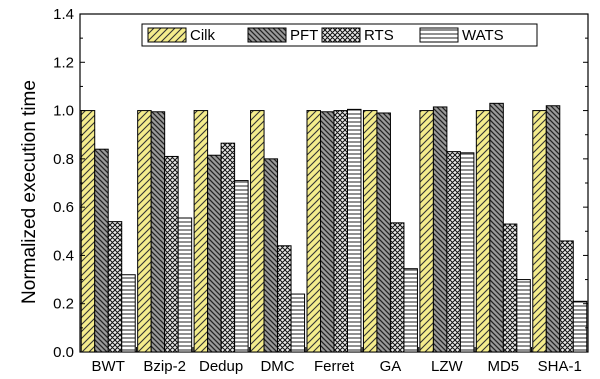  Describe the element at coordinates (164, 366) in the screenshot. I see `x-tick-label: Bzip-2` at that location.